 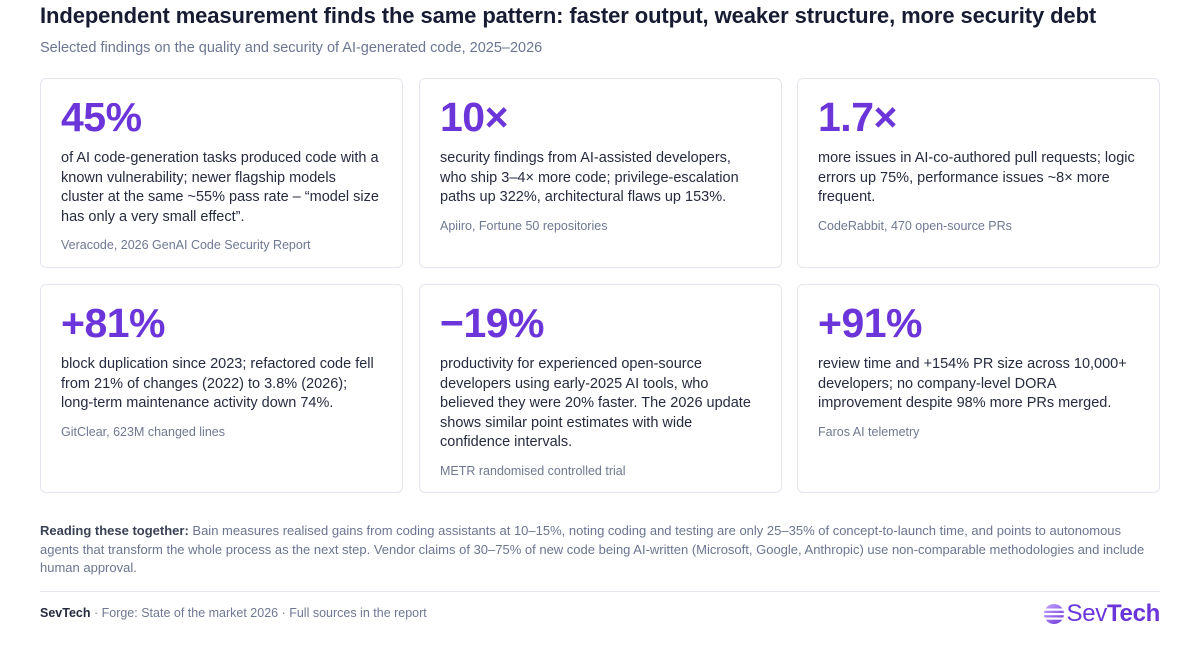 I want to click on logo-text-tech: Tech, so click(x=1133, y=613).